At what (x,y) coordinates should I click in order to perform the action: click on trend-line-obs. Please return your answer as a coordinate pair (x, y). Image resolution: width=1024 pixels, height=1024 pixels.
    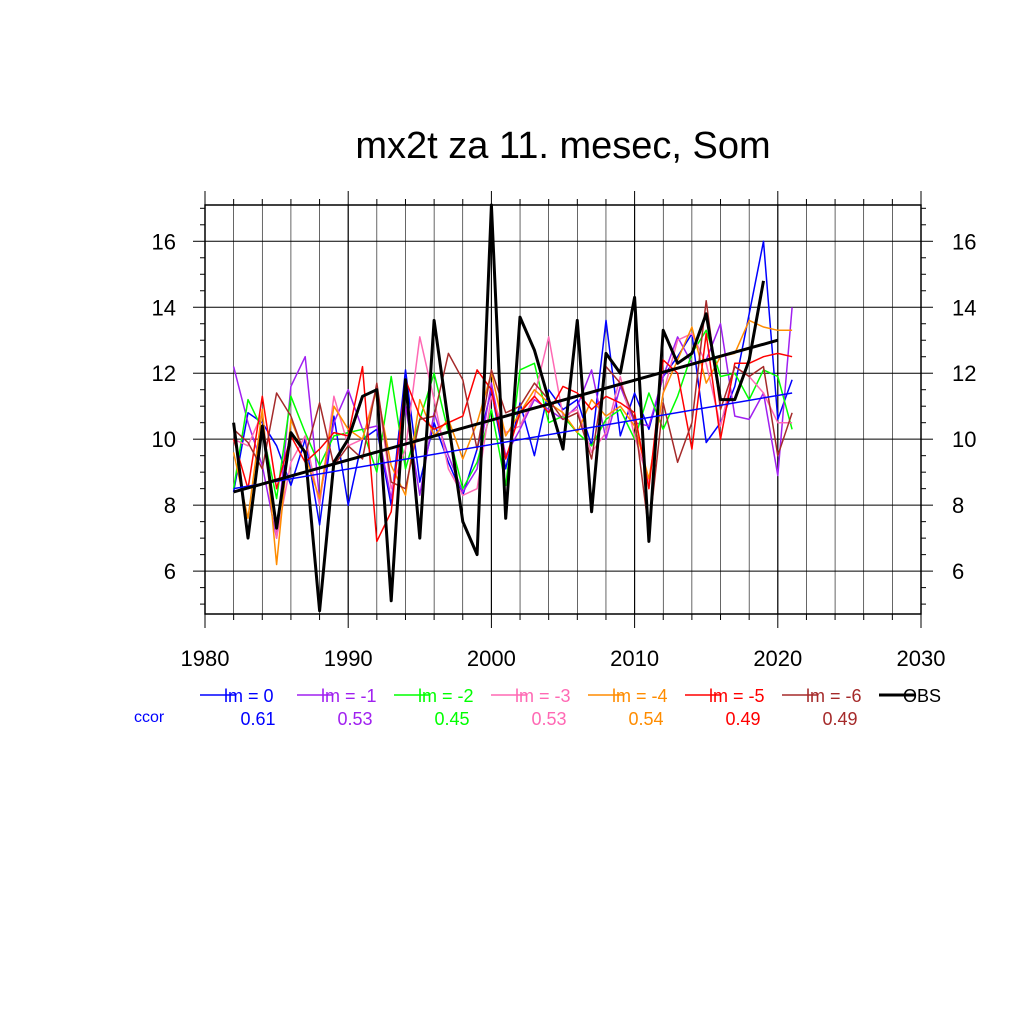
    Looking at the image, I should click on (506, 416).